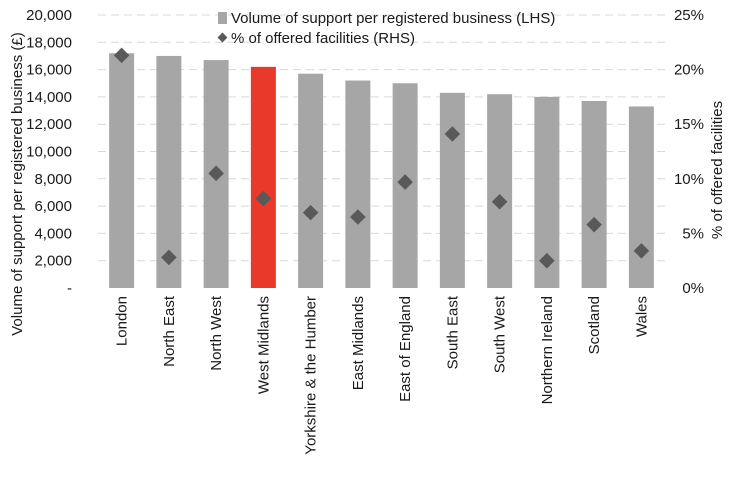 Image resolution: width=740 pixels, height=483 pixels. Describe the element at coordinates (49, 70) in the screenshot. I see `y-tick-label-left: 16,000` at that location.